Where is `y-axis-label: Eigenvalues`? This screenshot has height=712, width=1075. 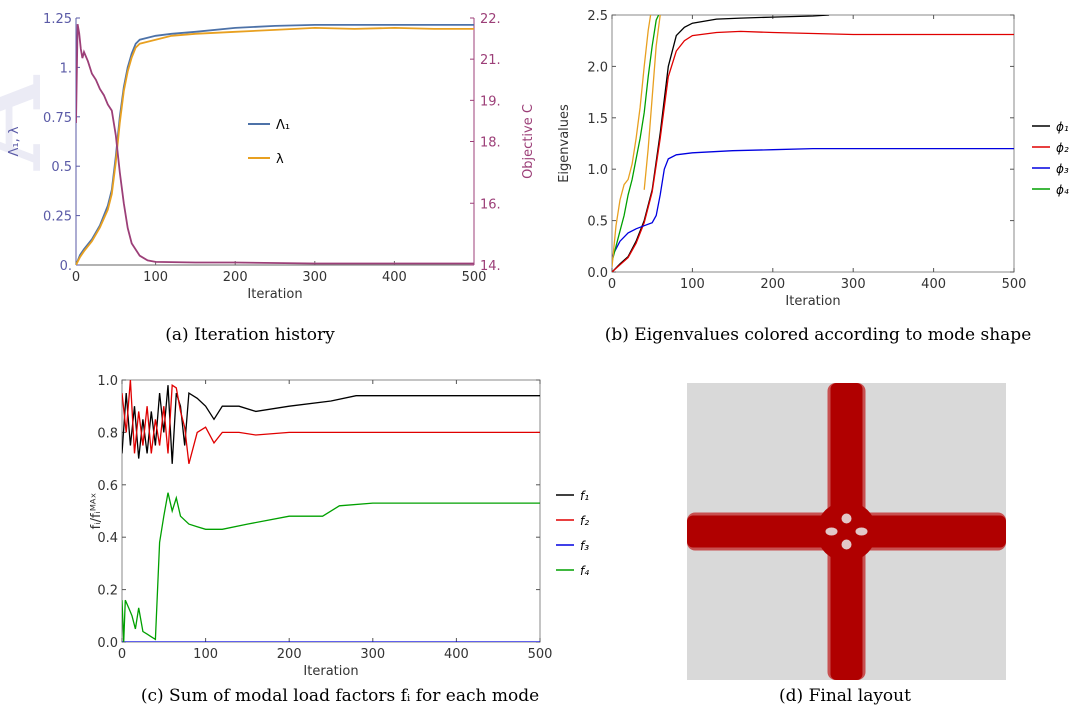
y-axis-label: Eigenvalues is located at coordinates (564, 143).